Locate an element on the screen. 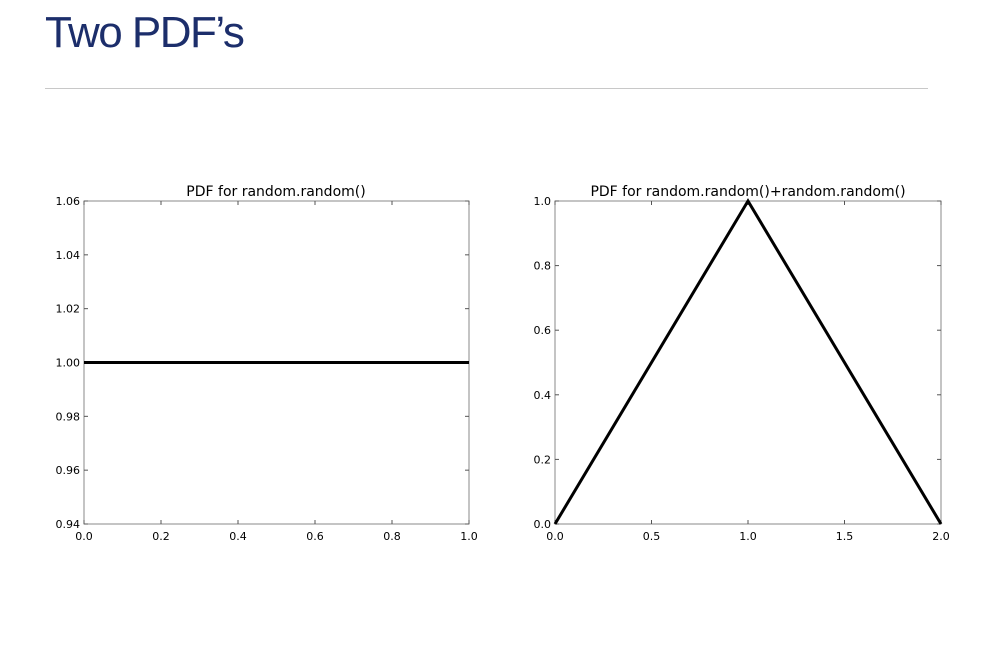 The width and height of the screenshot is (986, 653). x-tick-label: 2.0 is located at coordinates (941, 536).